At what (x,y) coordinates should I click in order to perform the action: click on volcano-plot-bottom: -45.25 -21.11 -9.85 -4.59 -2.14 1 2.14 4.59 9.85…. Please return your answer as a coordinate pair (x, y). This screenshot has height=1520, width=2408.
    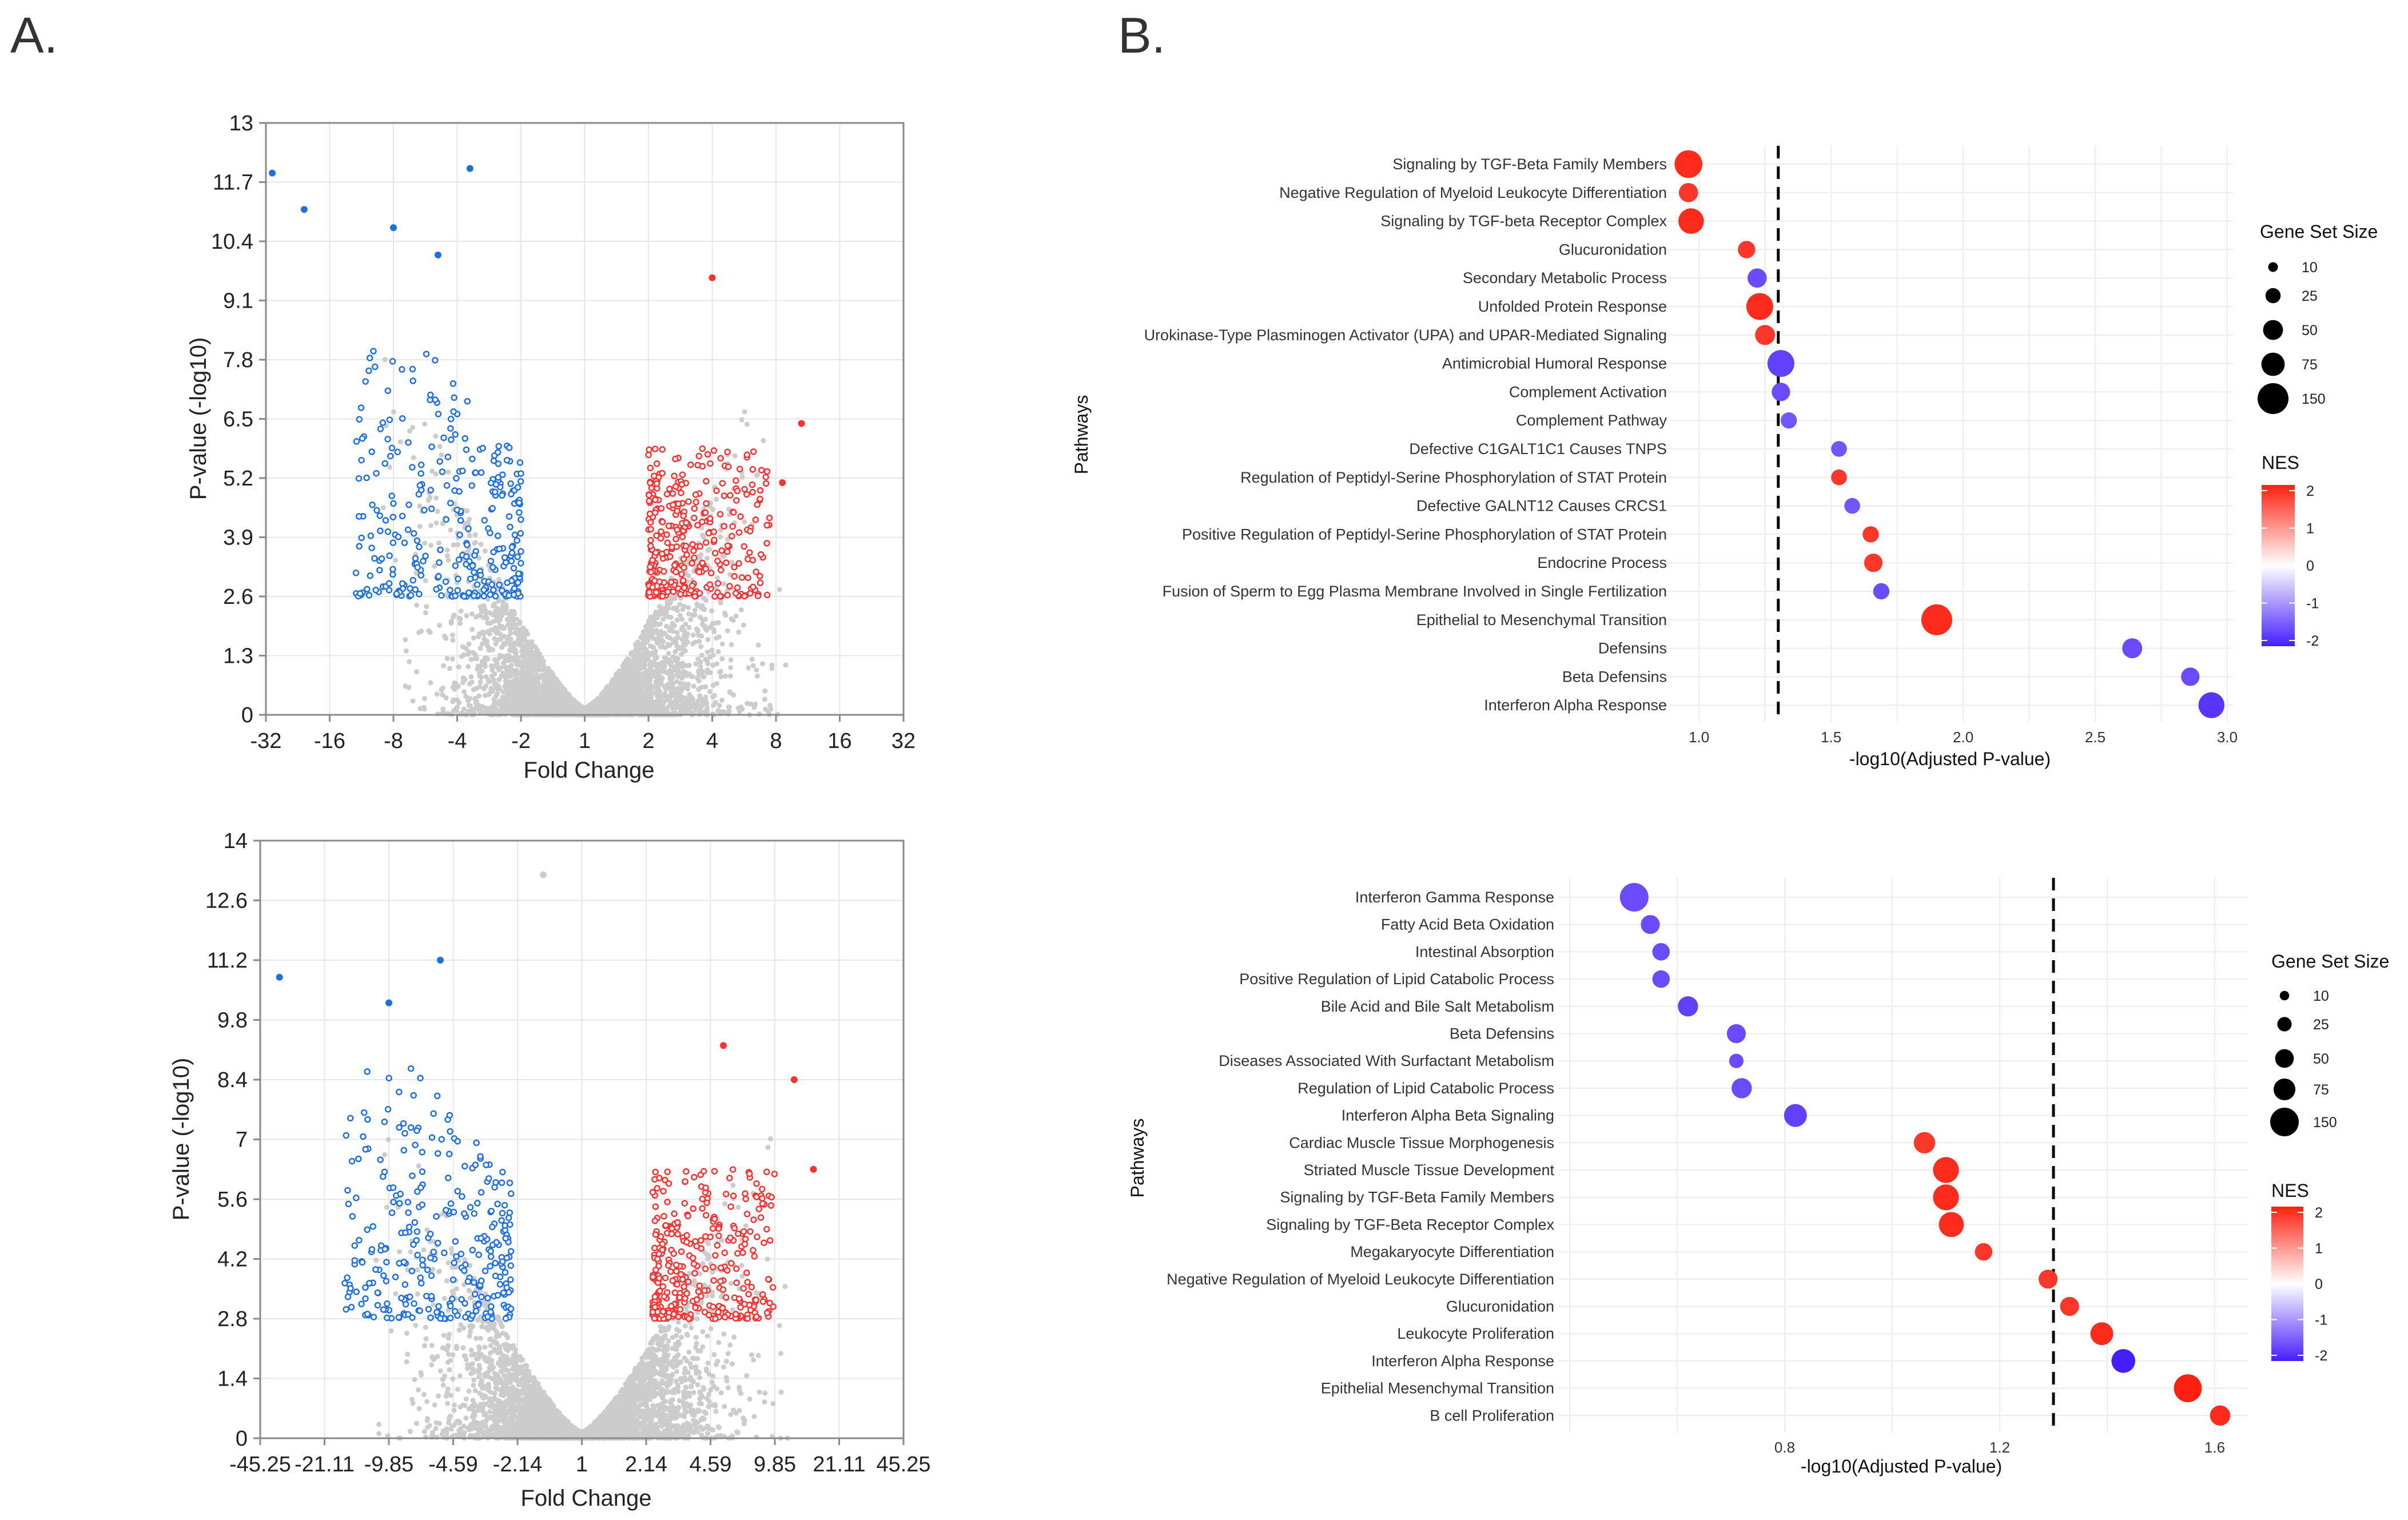
    Looking at the image, I should click on (550, 1170).